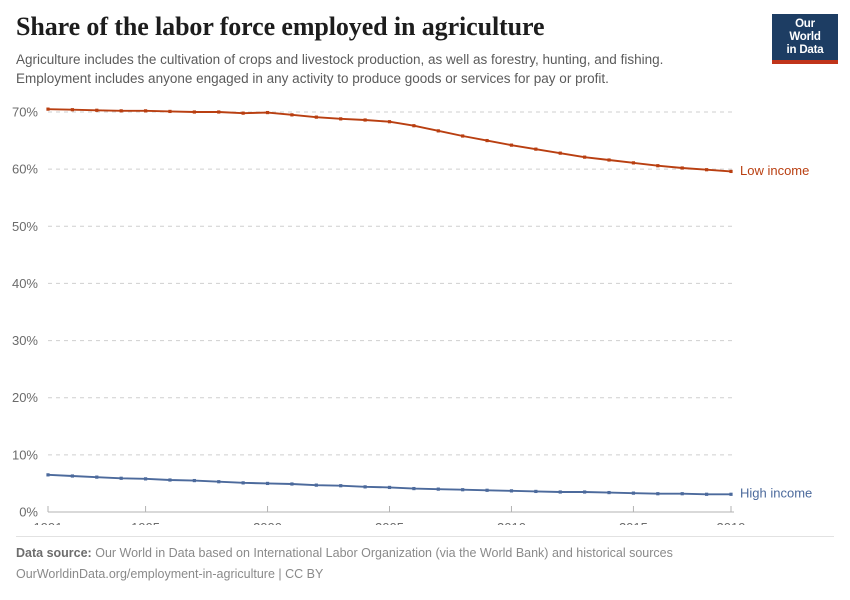 The height and width of the screenshot is (600, 850). Describe the element at coordinates (25, 397) in the screenshot. I see `y-axis-tick-label: 20%` at that location.